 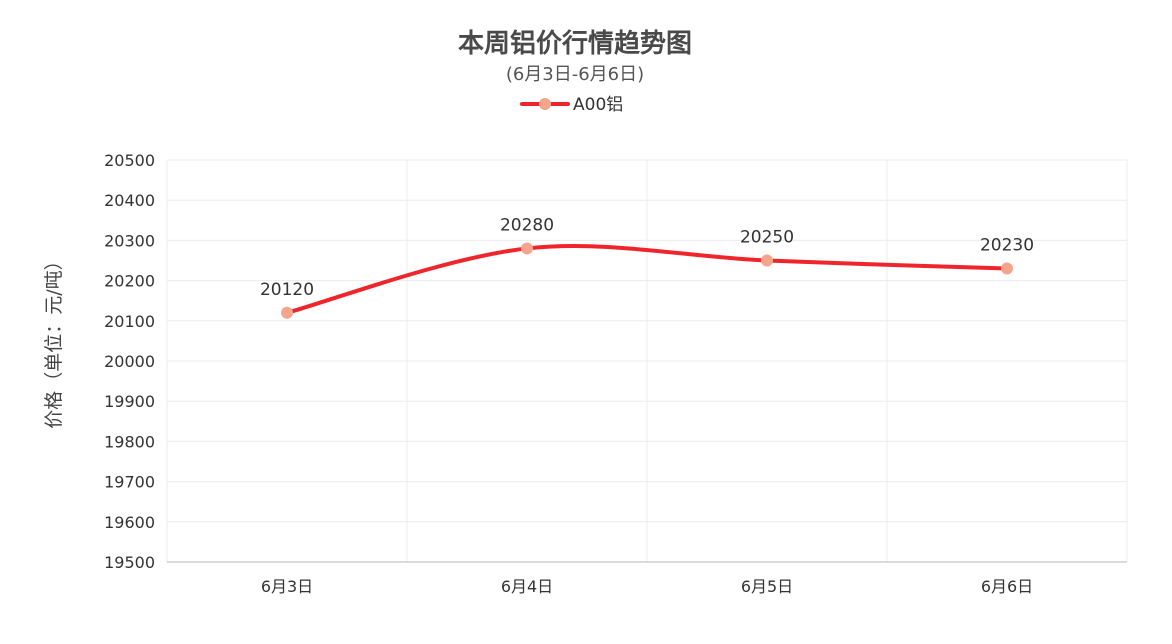 What do you see at coordinates (129, 160) in the screenshot?
I see `y-tick-label: 20500` at bounding box center [129, 160].